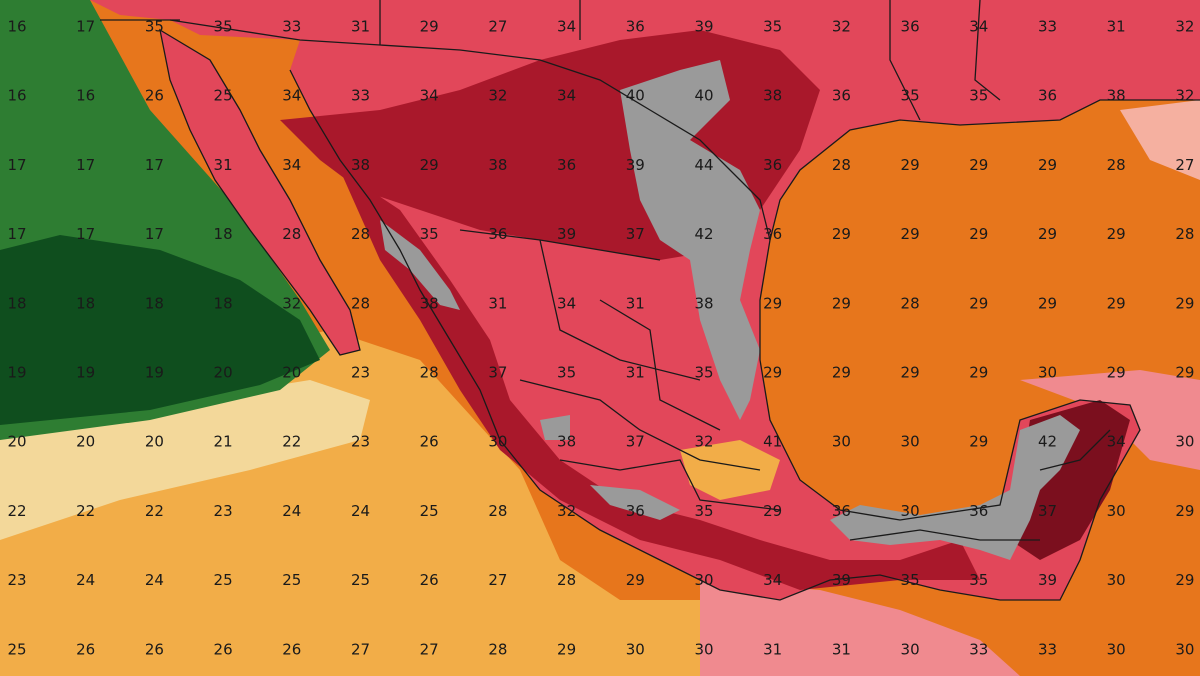  I want to click on pacific-dark-green-zone, so click(160, 330).